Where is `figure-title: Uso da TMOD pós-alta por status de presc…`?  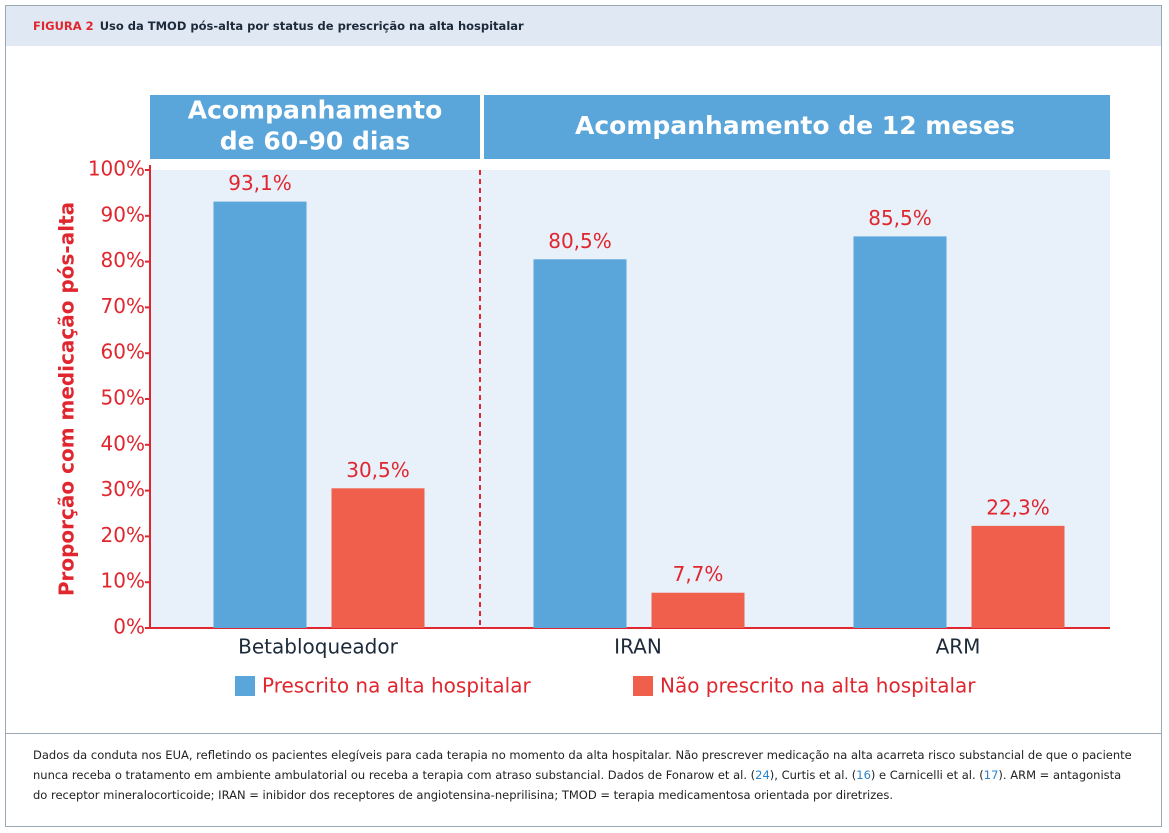
figure-title: Uso da TMOD pós-alta por status de presc… is located at coordinates (311, 26).